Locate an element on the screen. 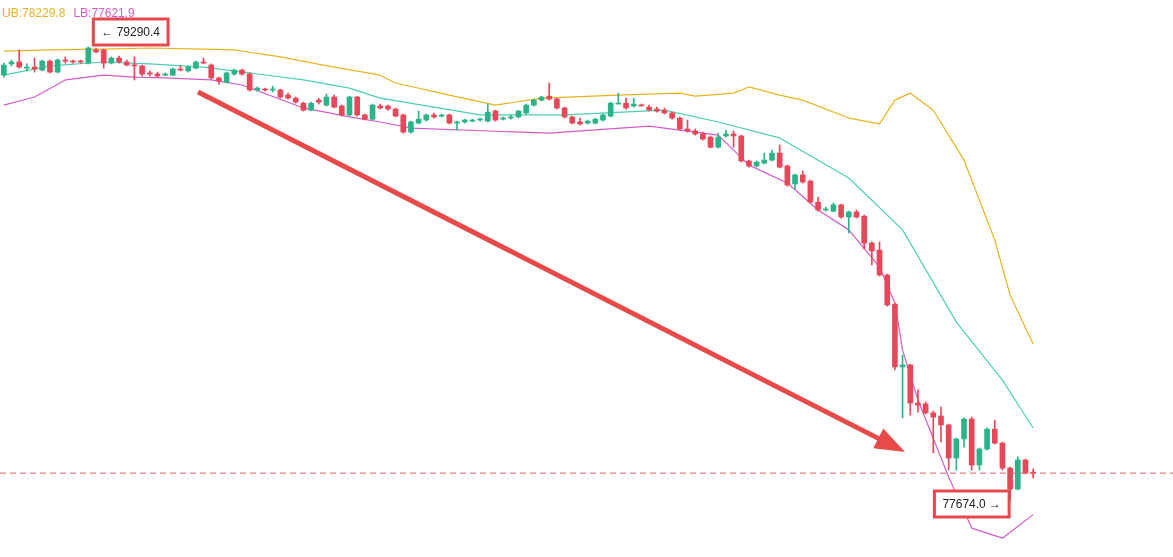 The image size is (1173, 557). text: LB:77621.9 is located at coordinates (104, 13).